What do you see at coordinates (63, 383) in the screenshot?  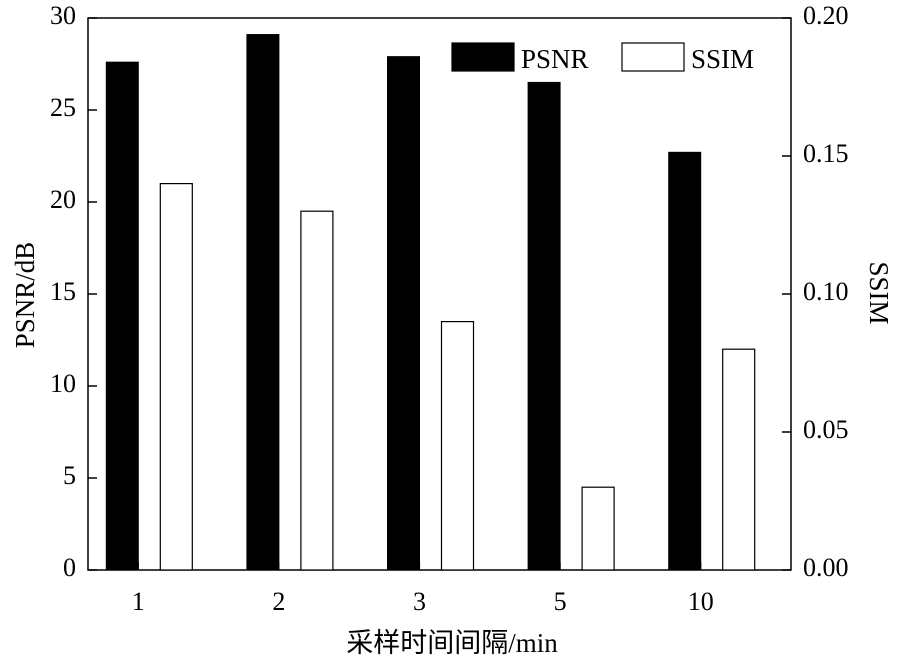 I see `y-tick-label: 10` at bounding box center [63, 383].